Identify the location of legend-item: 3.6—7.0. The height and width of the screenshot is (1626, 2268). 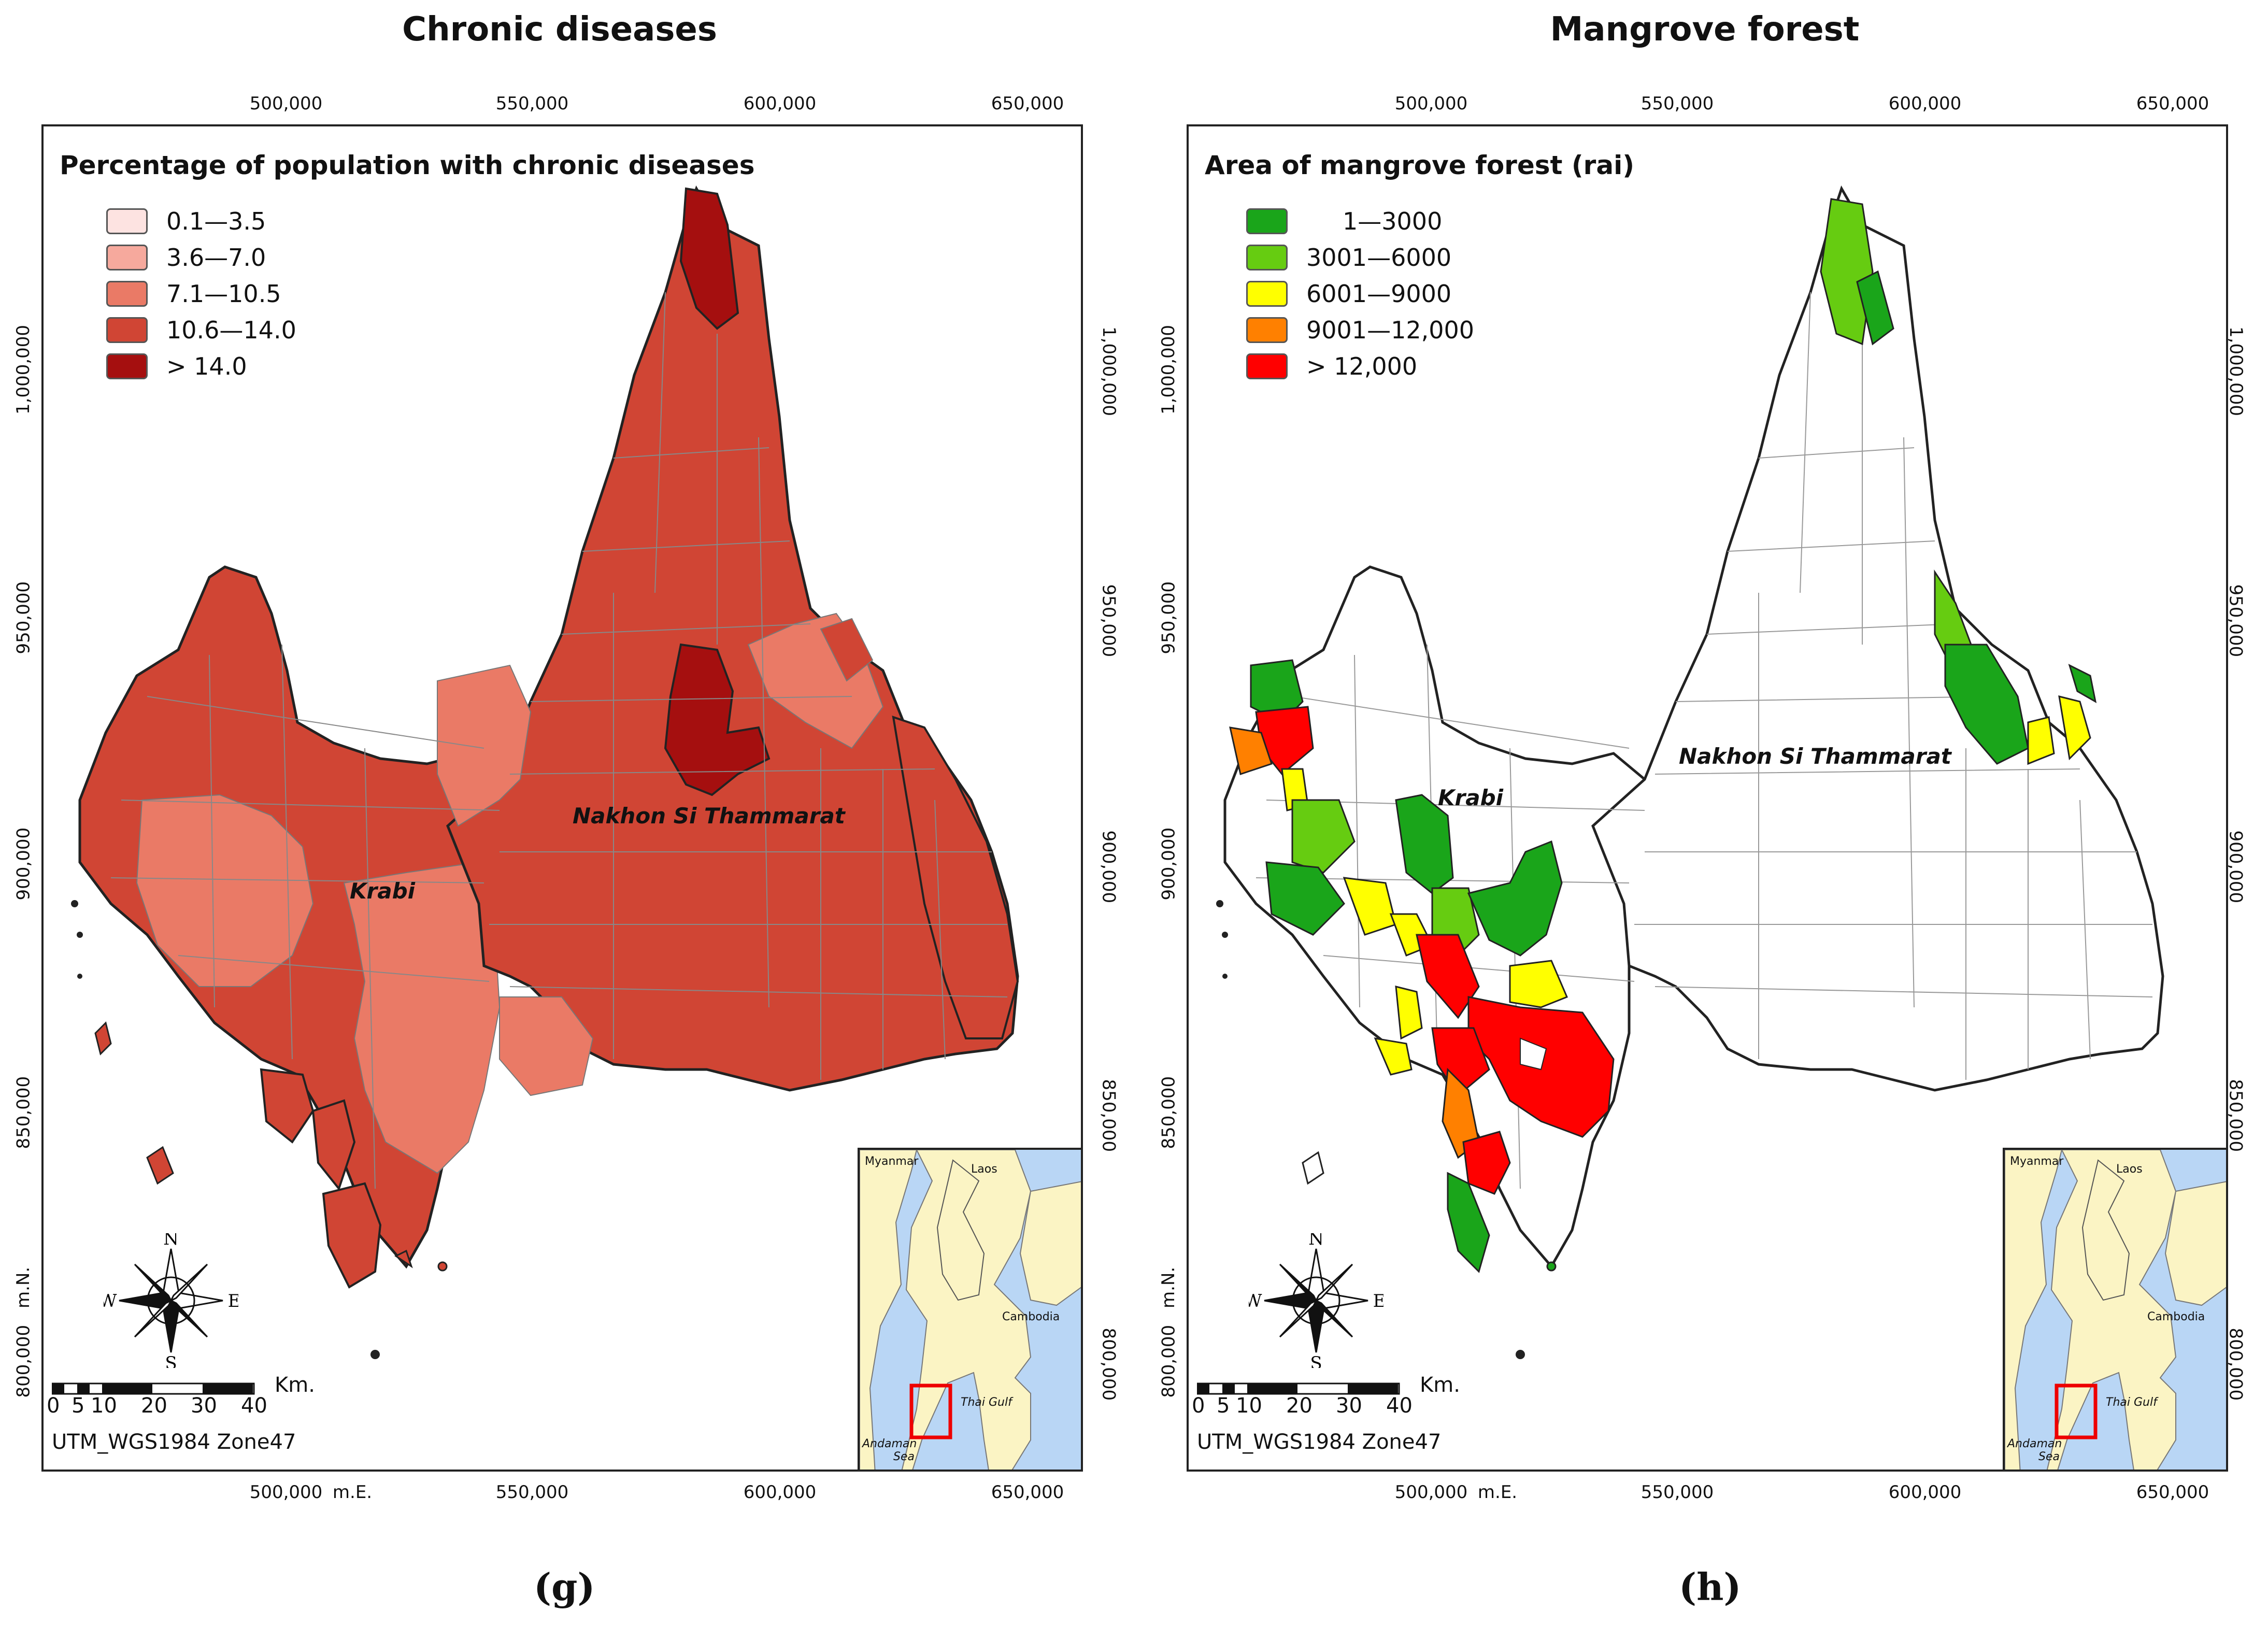
(186, 258).